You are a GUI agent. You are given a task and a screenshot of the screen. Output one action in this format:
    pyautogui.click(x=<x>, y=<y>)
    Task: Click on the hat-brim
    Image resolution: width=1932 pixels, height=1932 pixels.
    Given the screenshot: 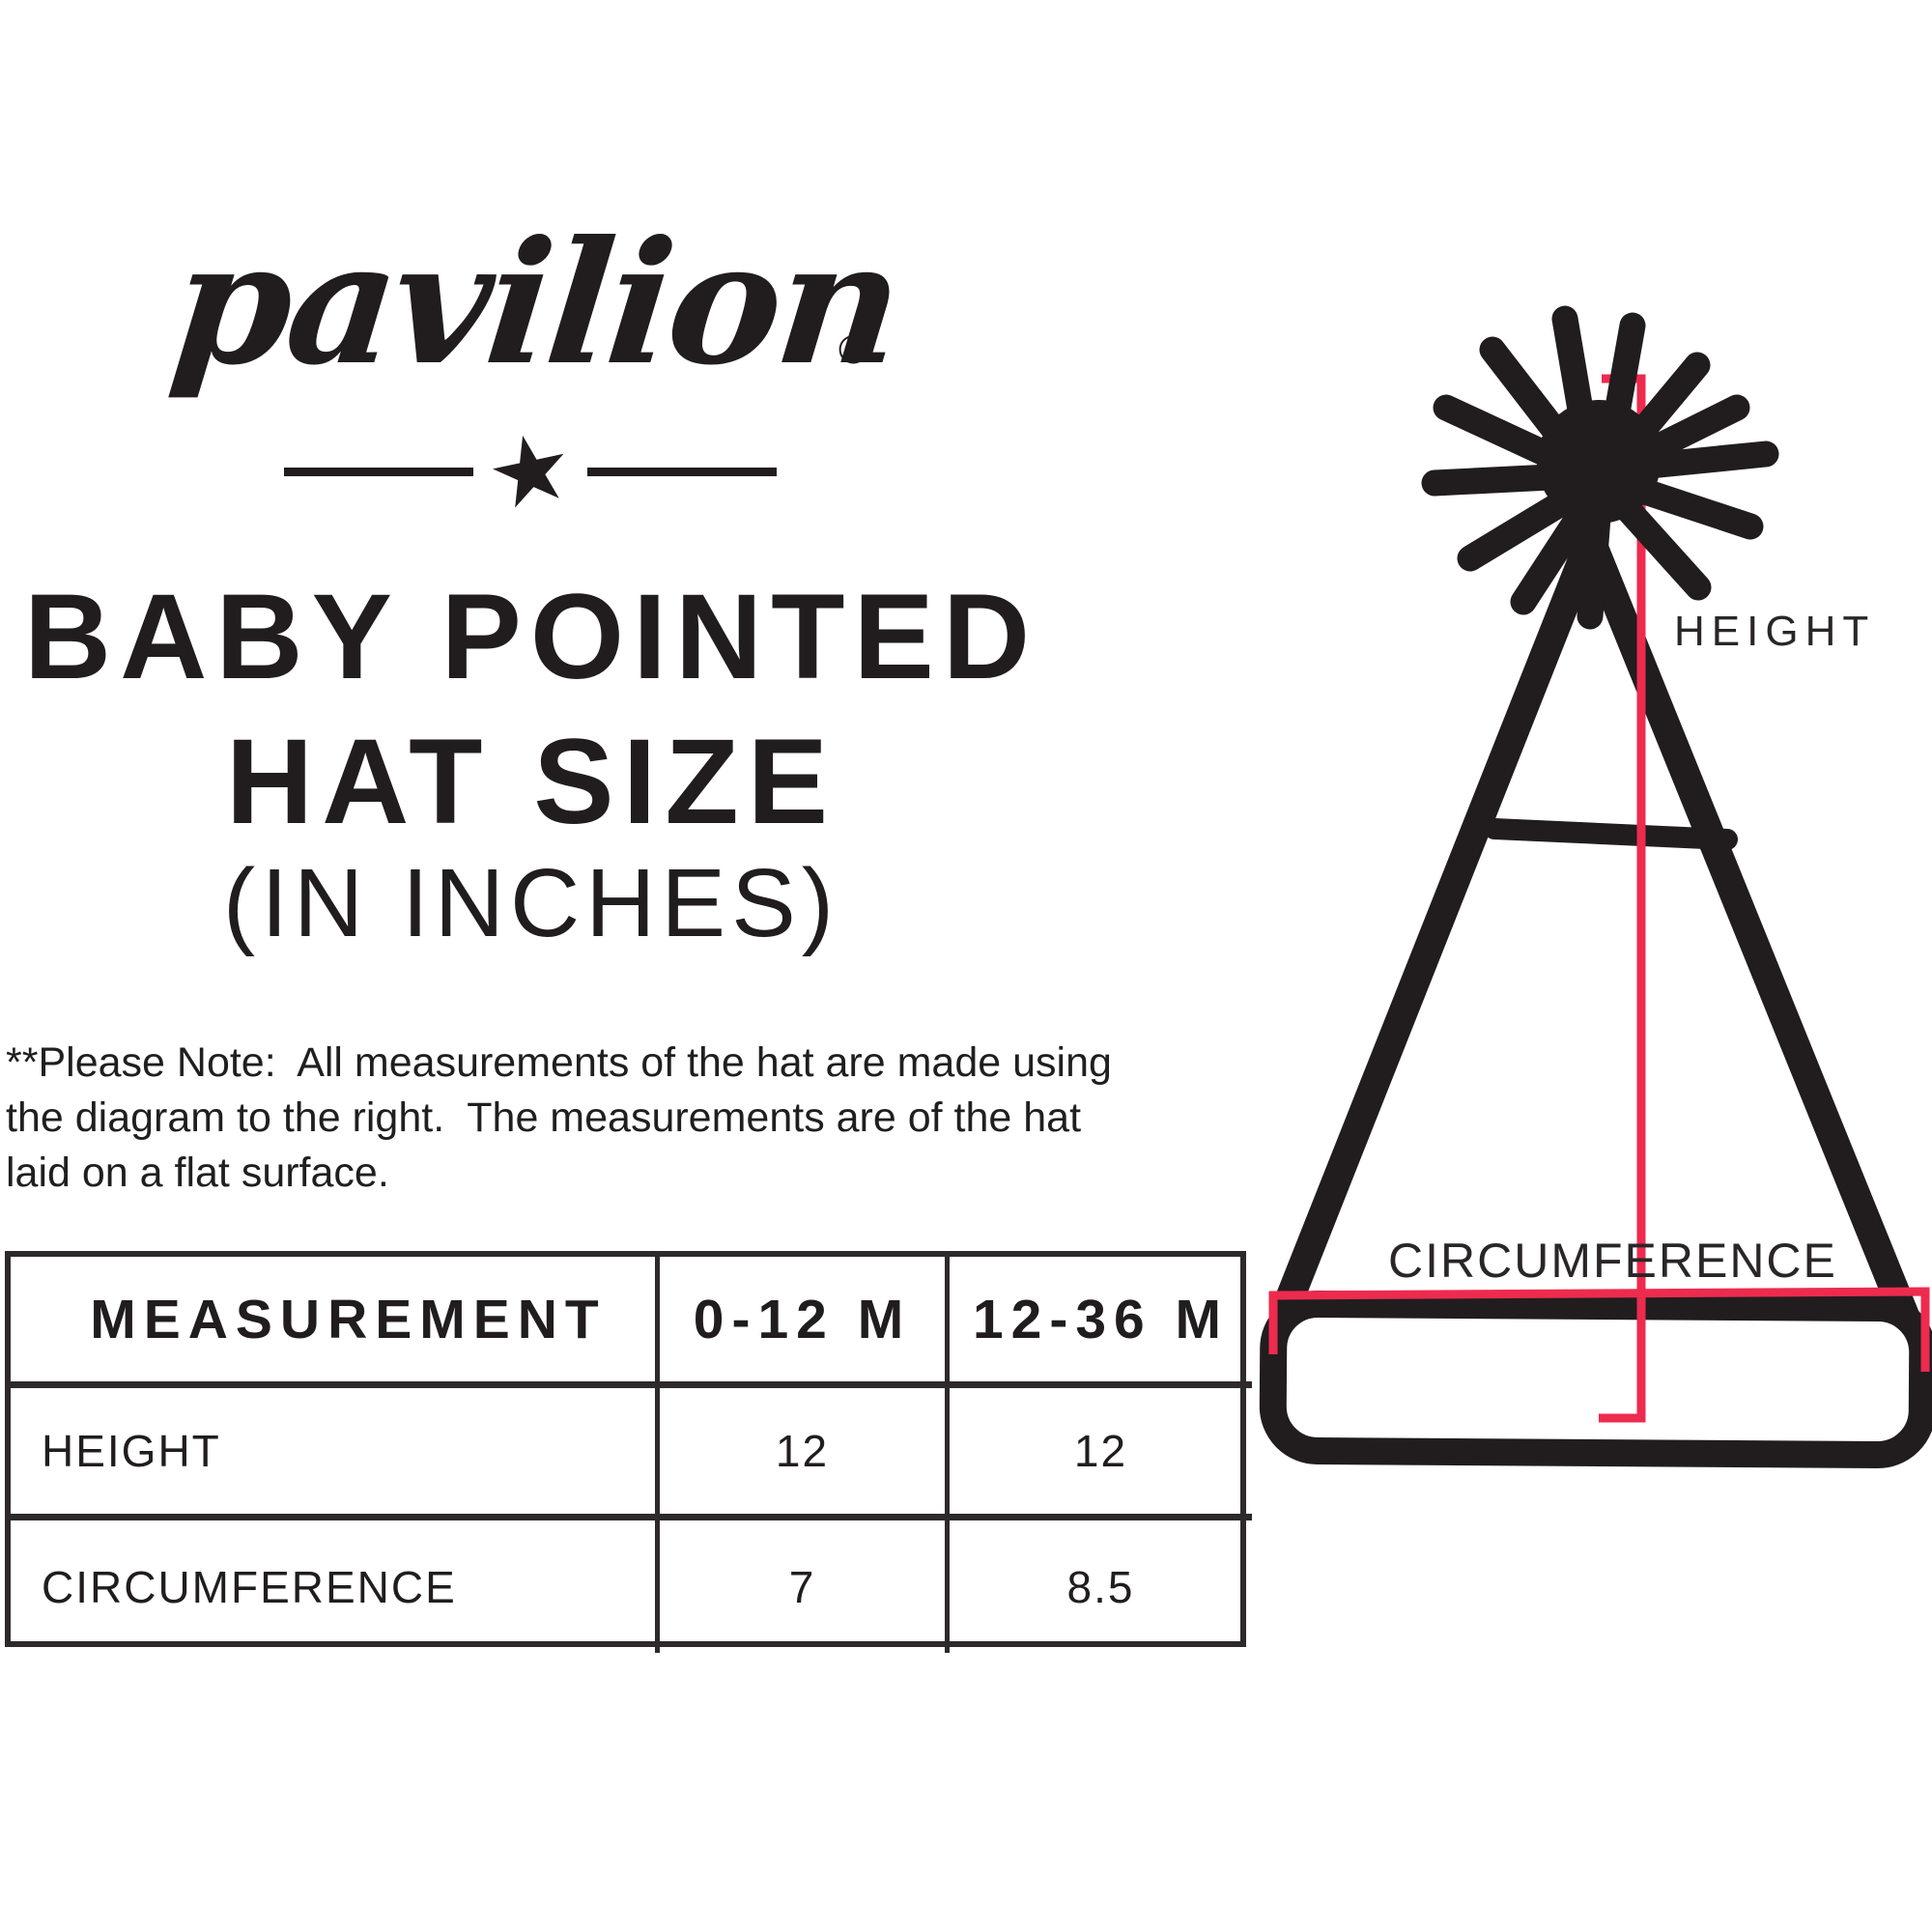 What is the action you would take?
    pyautogui.click(x=1595, y=1379)
    